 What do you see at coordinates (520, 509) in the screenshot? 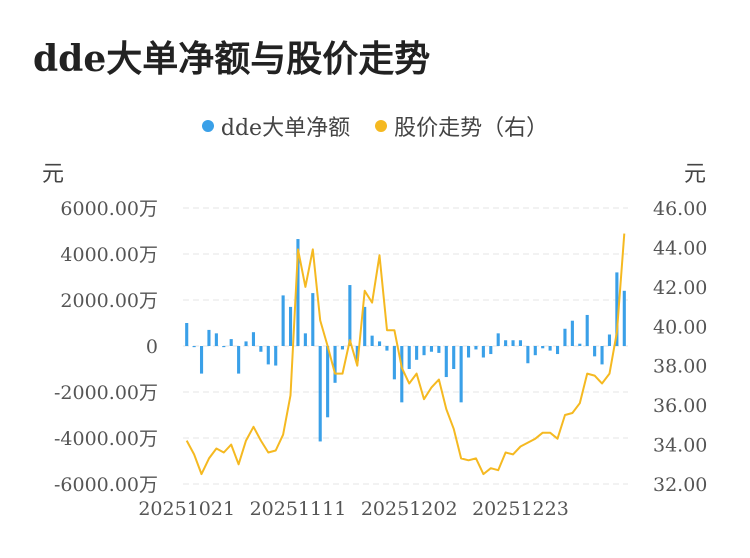
I see `x-tick-label: 20251223` at bounding box center [520, 509].